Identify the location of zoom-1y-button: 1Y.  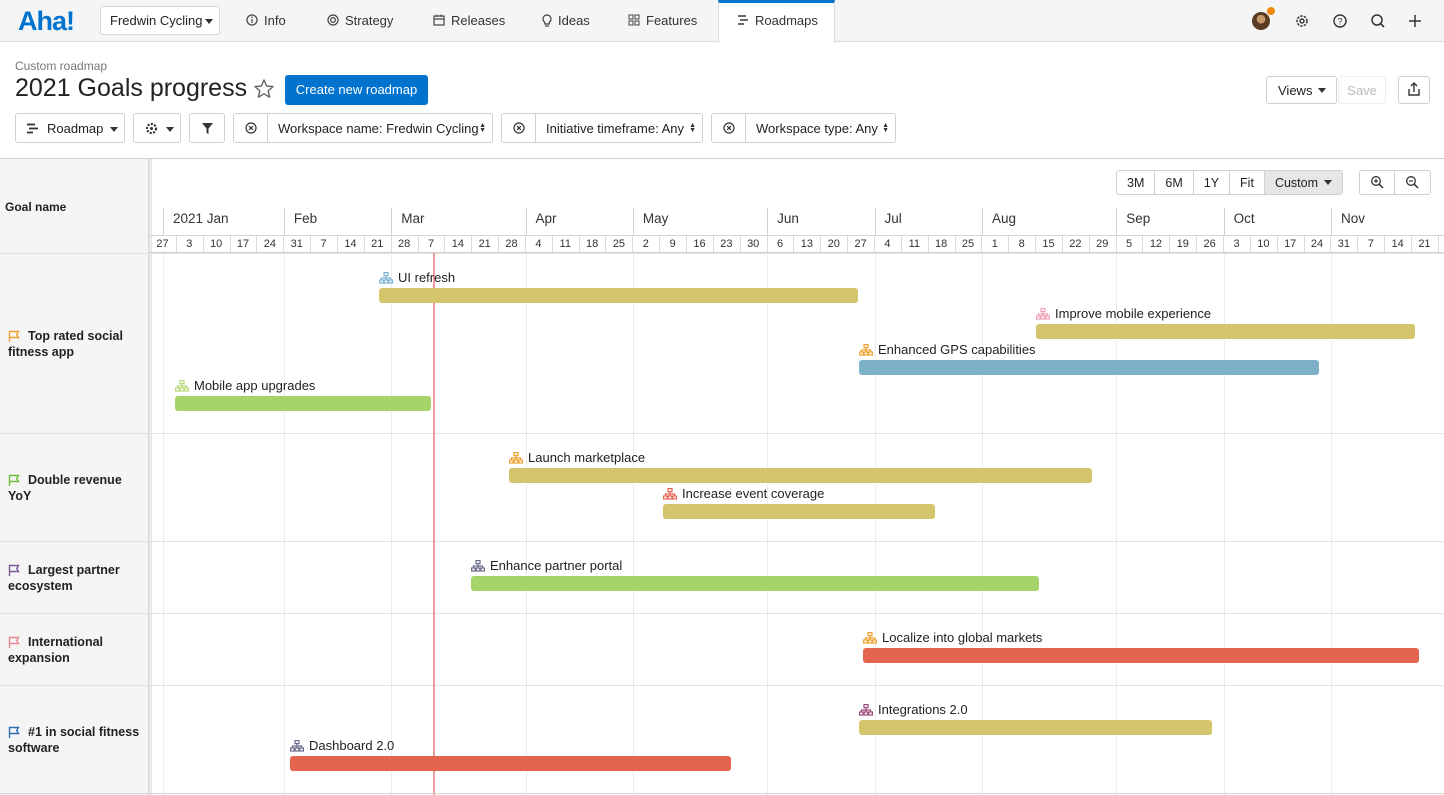
(1212, 182).